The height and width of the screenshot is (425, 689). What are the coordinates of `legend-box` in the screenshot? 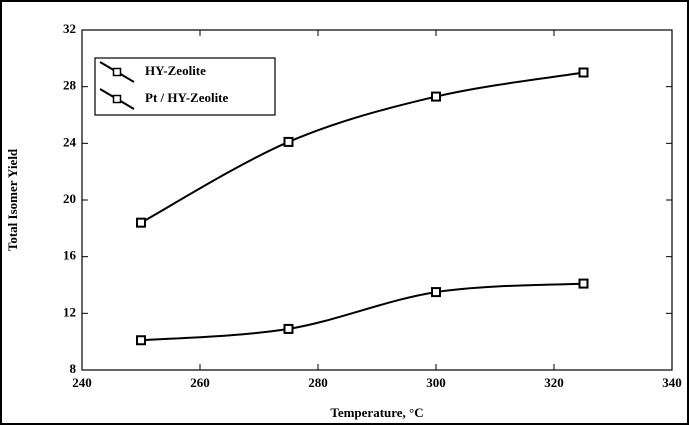 It's located at (185, 86).